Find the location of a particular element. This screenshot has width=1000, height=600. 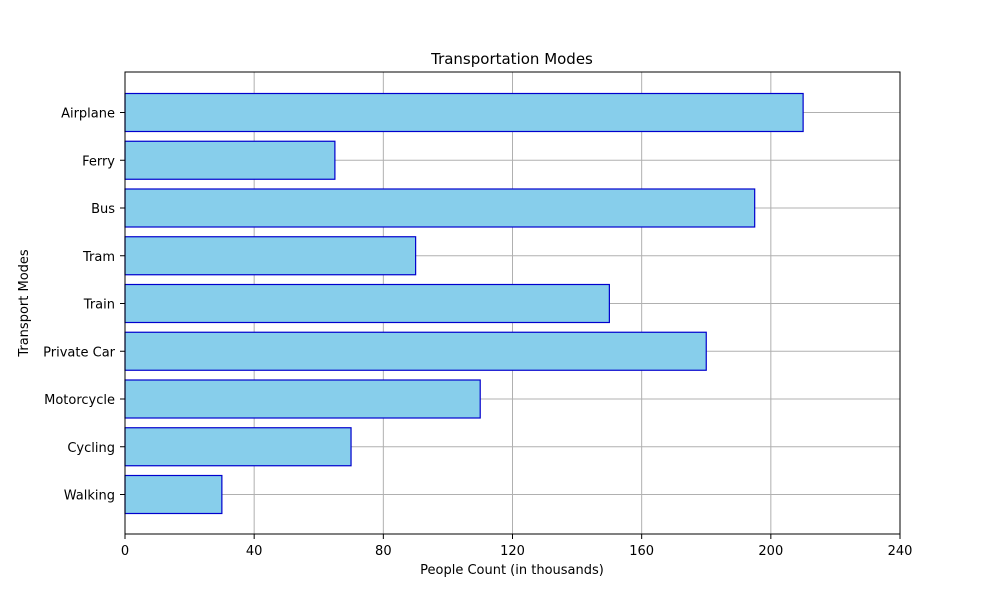

y-tick-label: Walking is located at coordinates (89, 496).